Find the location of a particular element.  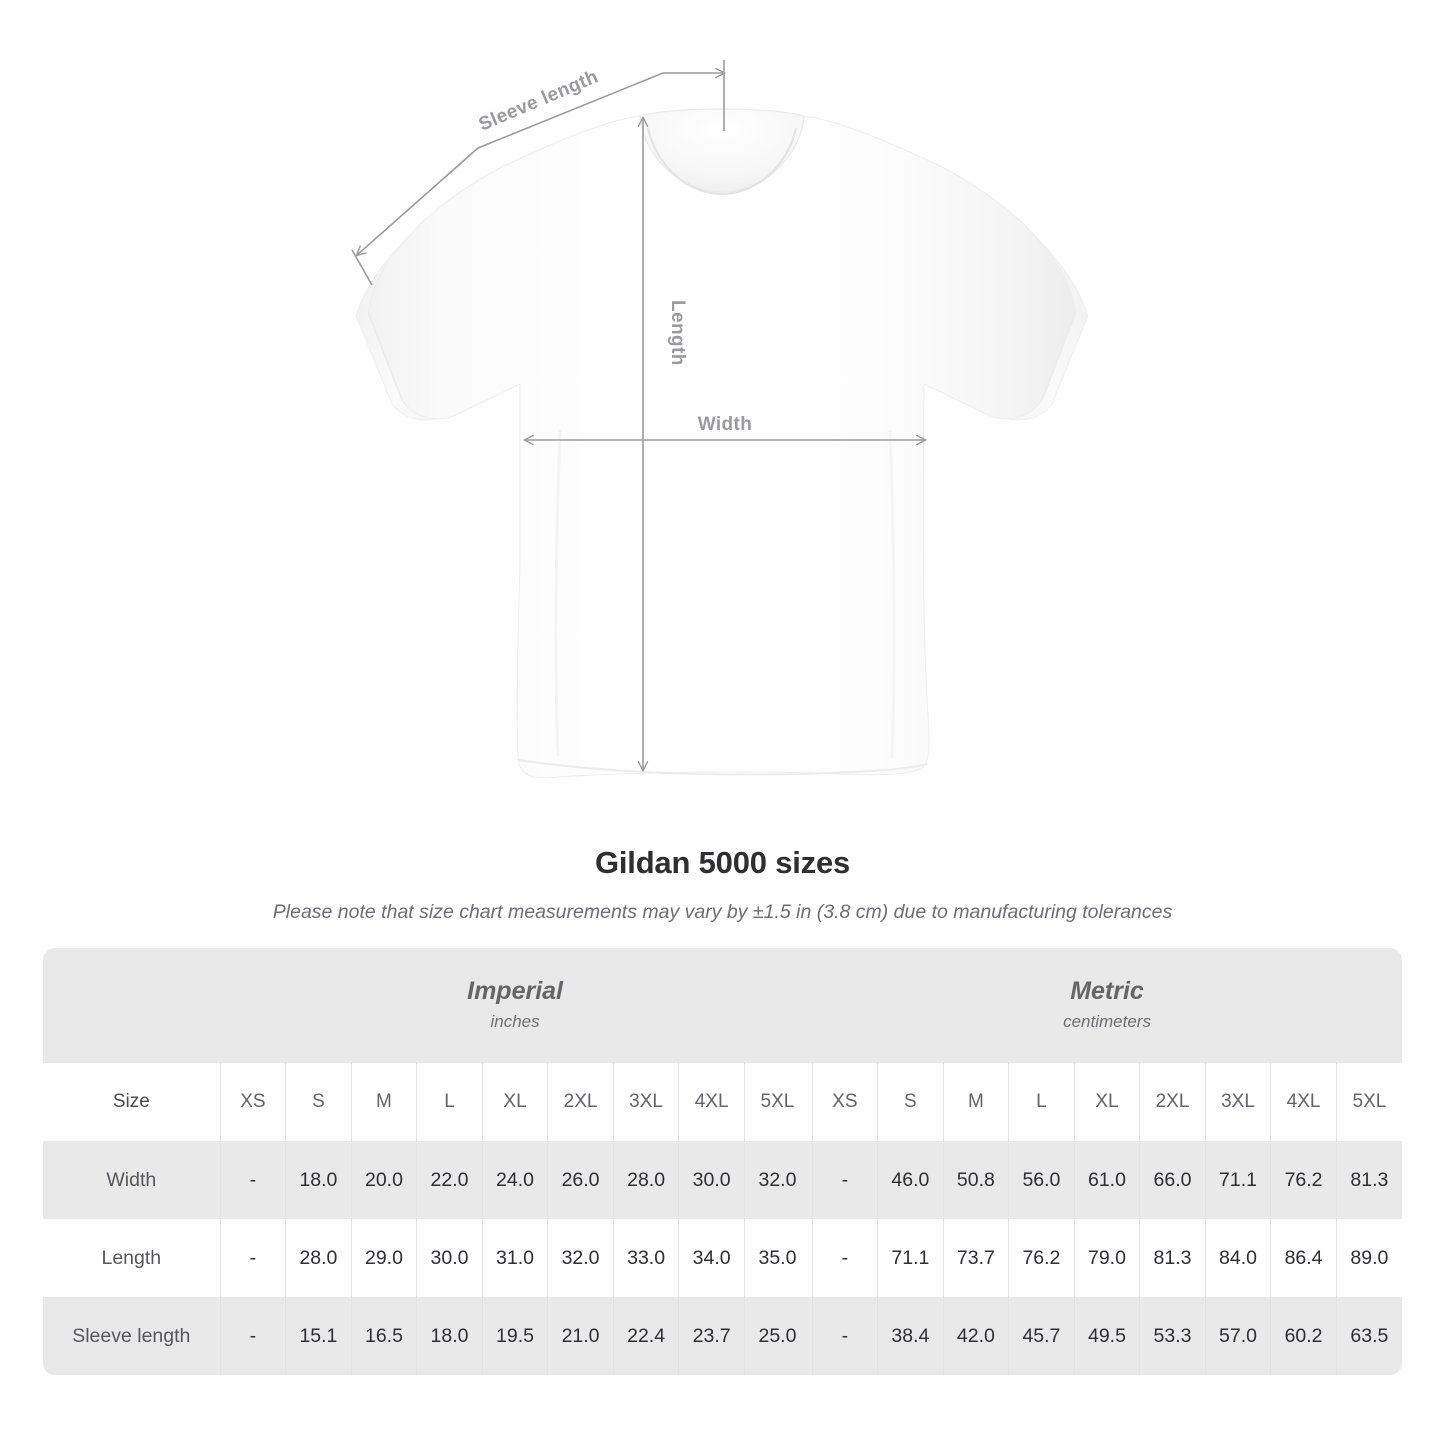

cell-length-met-0: - is located at coordinates (844, 1258).